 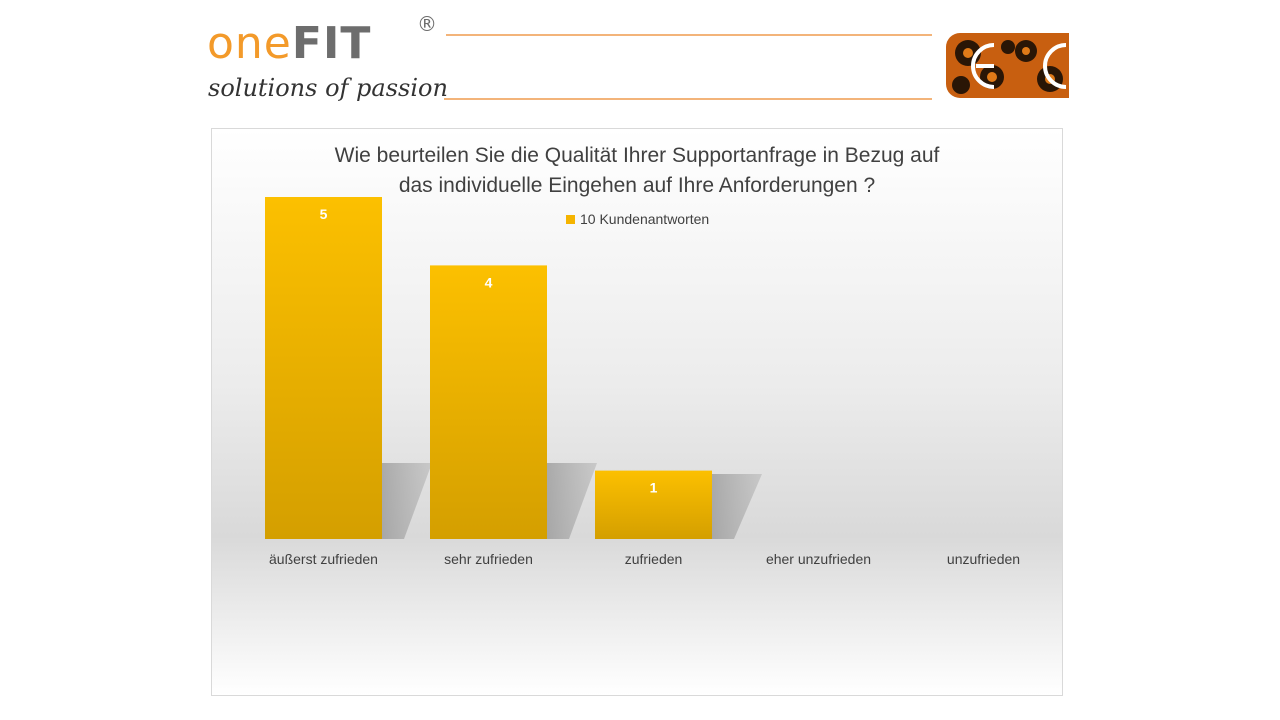 What do you see at coordinates (689, 35) in the screenshot?
I see `header-divider-top` at bounding box center [689, 35].